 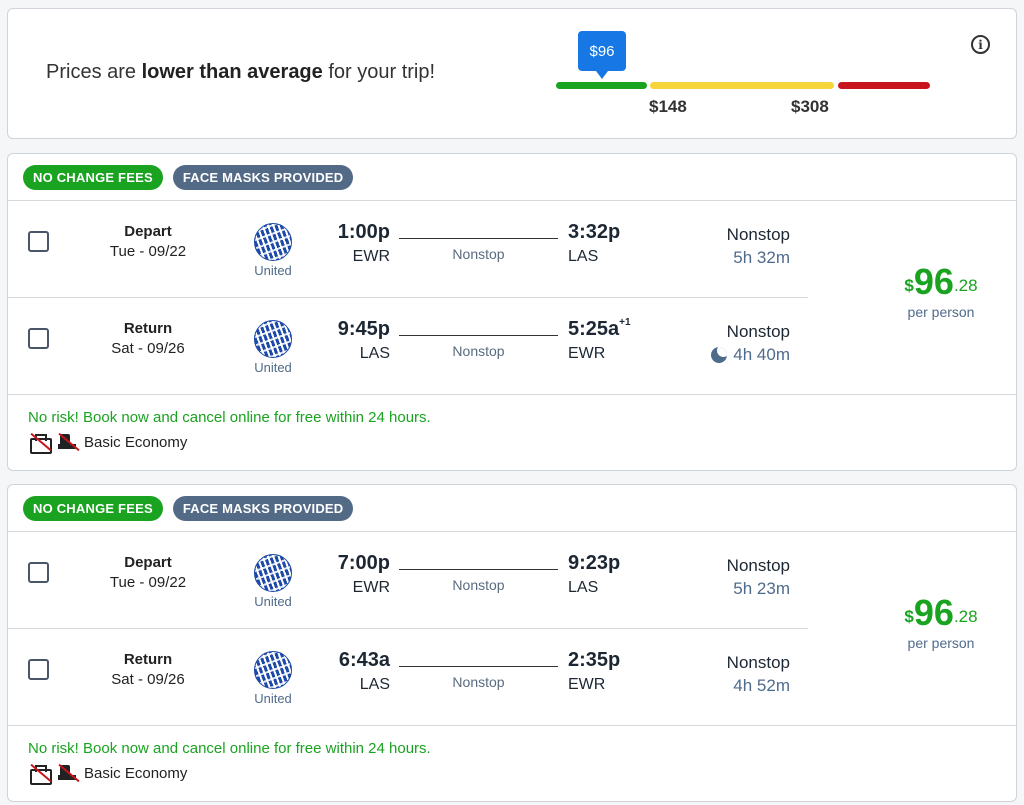 I want to click on arrival-time: 2:35p, so click(x=594, y=660).